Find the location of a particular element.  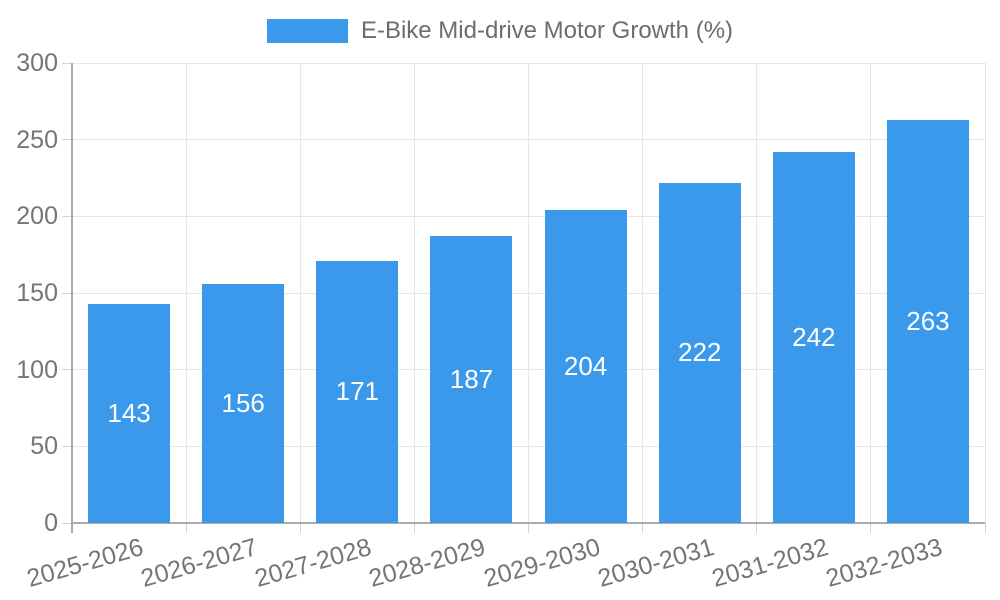

bar-value-label: 156 is located at coordinates (243, 402).